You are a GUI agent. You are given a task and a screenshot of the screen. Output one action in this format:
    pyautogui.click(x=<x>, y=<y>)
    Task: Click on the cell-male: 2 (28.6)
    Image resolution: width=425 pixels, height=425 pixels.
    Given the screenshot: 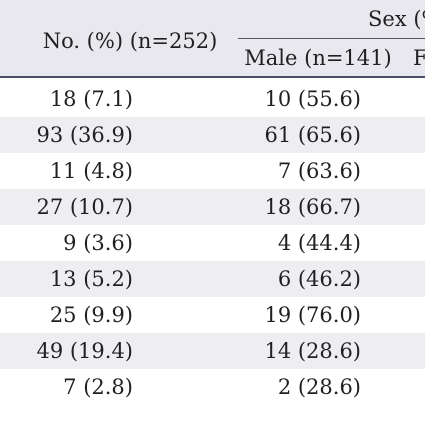 What is the action you would take?
    pyautogui.click(x=319, y=387)
    